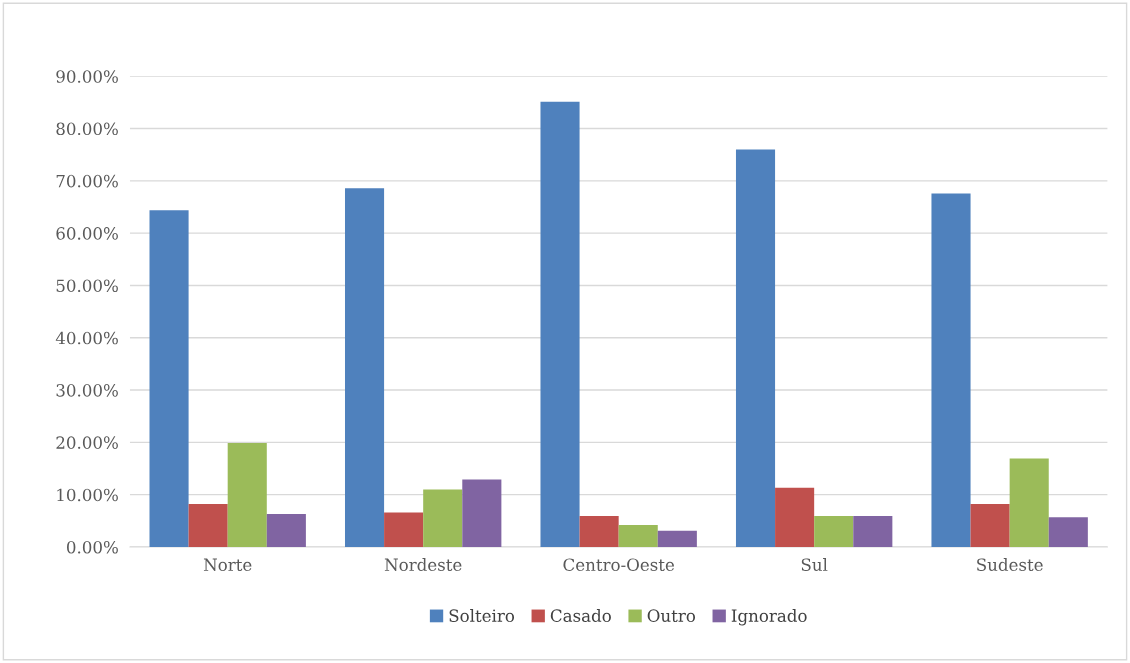  Describe the element at coordinates (87, 495) in the screenshot. I see `y-tick-label: 10.00%` at that location.